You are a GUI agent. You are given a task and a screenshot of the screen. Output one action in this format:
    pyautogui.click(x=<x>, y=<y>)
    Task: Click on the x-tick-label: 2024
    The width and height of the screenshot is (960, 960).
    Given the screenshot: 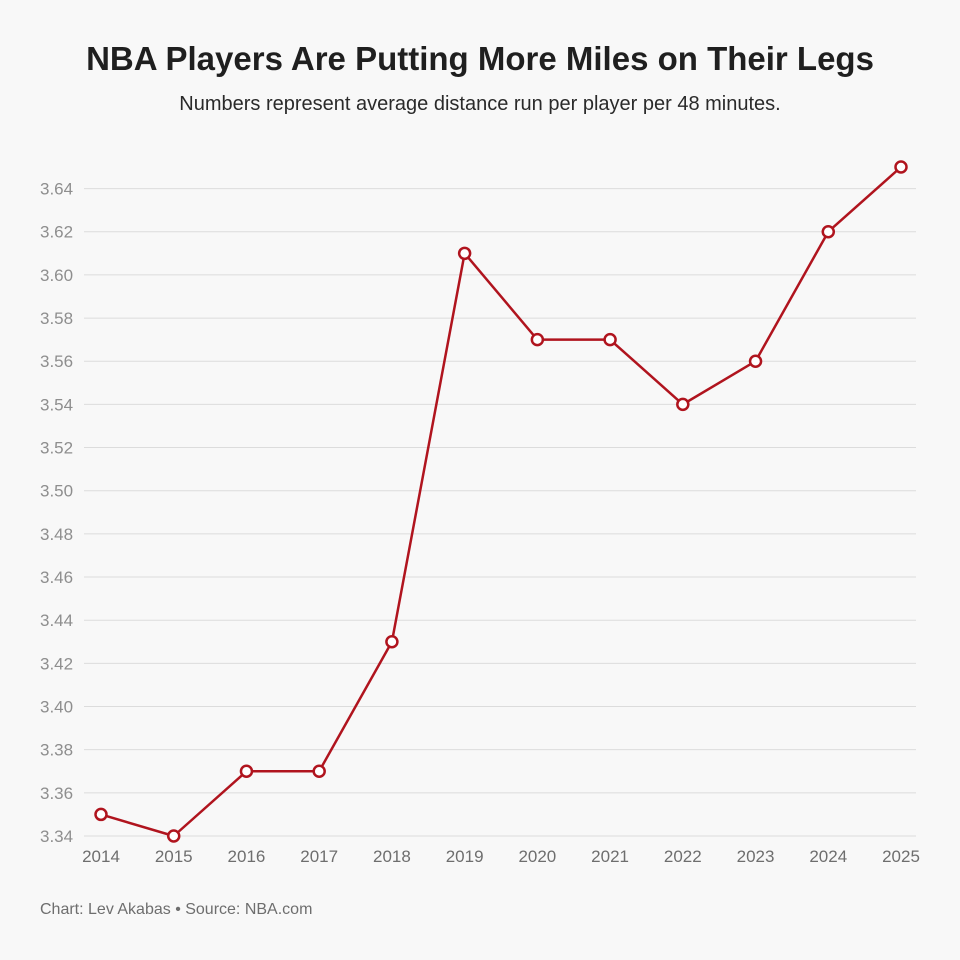 What is the action you would take?
    pyautogui.click(x=828, y=856)
    